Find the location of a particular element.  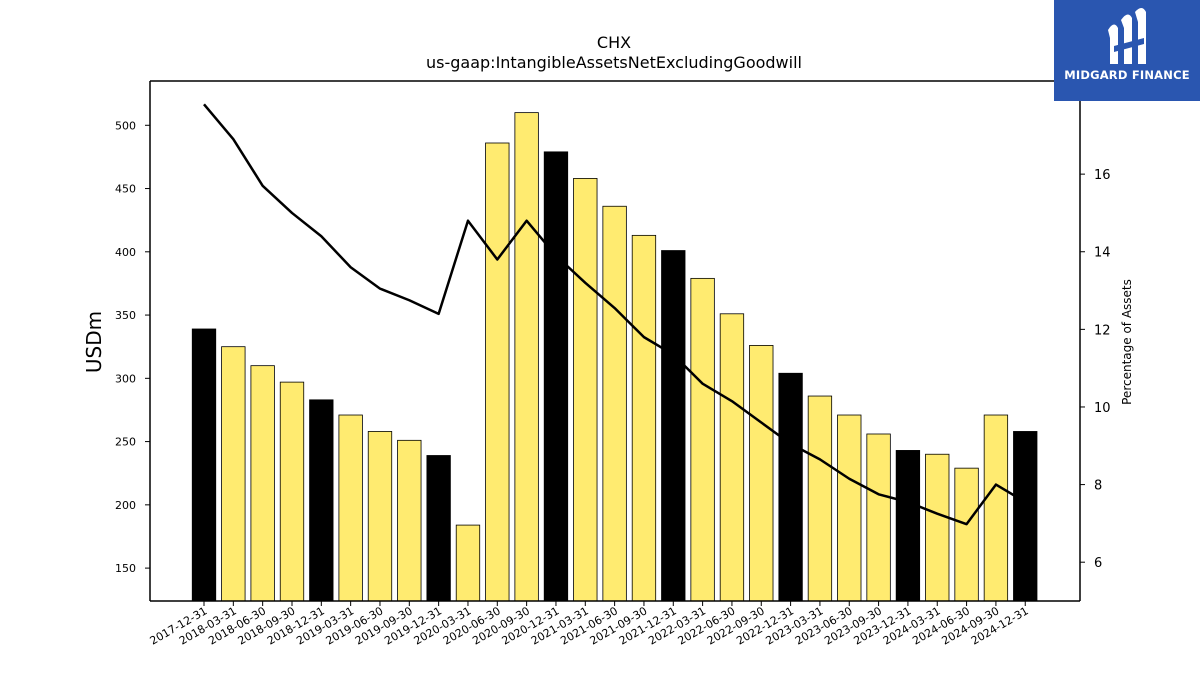

y-tick-label: 250 is located at coordinates (125, 442).